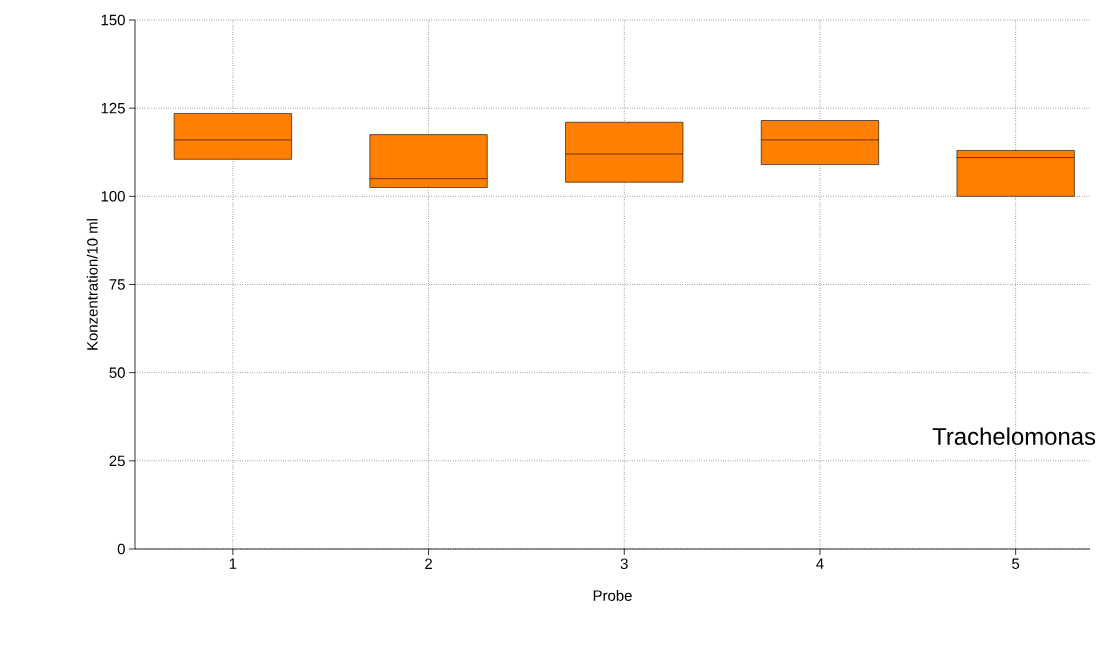 This screenshot has width=1106, height=650. Describe the element at coordinates (624, 564) in the screenshot. I see `x-tick-label: 3` at that location.